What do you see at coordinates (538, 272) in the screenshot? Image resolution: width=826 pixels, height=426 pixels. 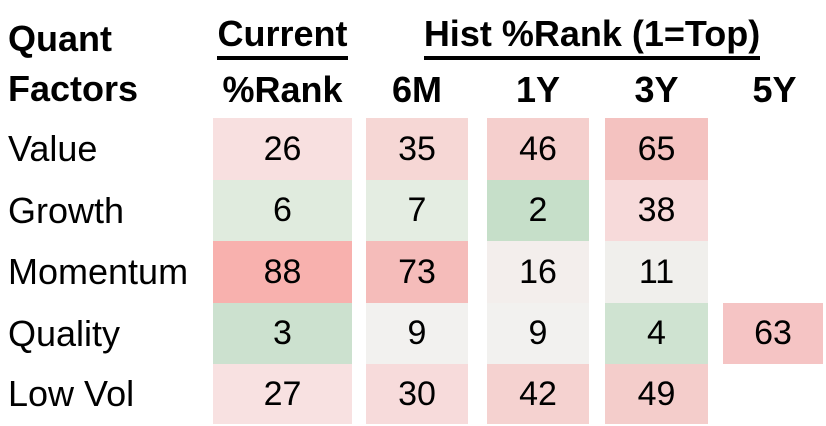 I see `heatmap-cell: 16` at bounding box center [538, 272].